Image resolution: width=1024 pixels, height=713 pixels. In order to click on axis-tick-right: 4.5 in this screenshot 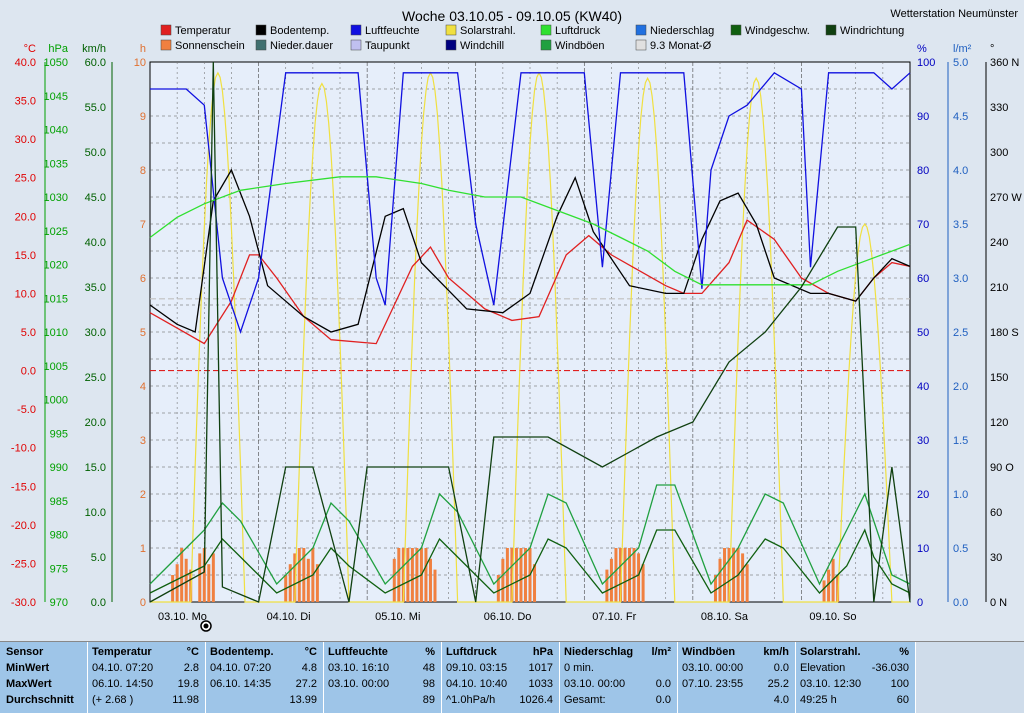, I will do `click(960, 117)`.